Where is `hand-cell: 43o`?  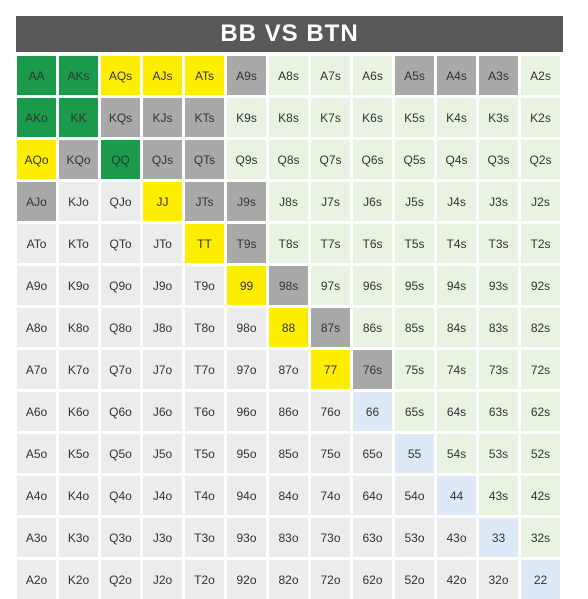
hand-cell: 43o is located at coordinates (456, 537).